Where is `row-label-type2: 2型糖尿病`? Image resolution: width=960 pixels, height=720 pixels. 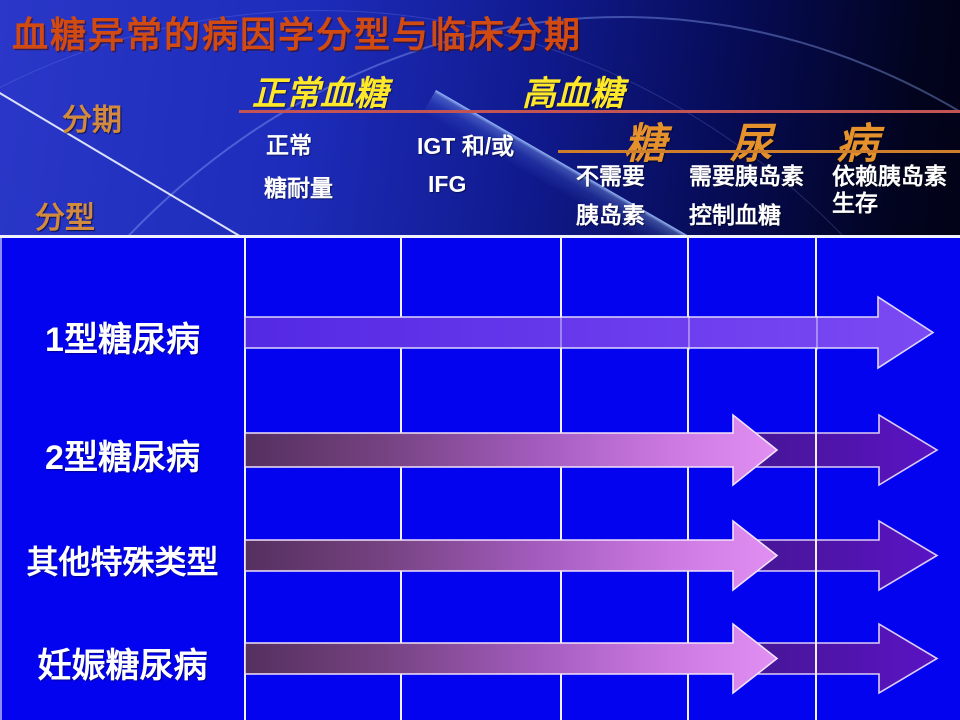 row-label-type2: 2型糖尿病 is located at coordinates (122, 458).